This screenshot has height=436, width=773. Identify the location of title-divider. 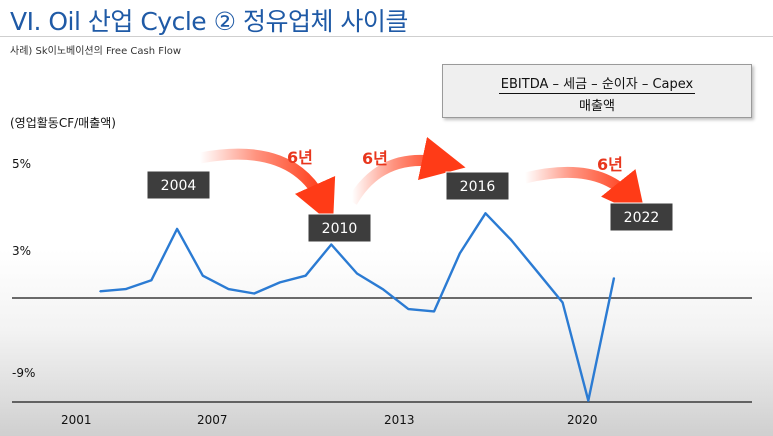
(386, 36).